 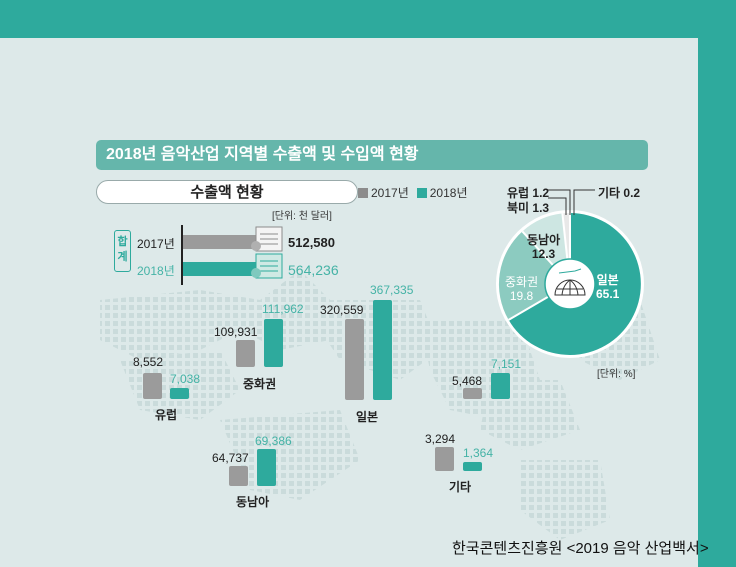 What do you see at coordinates (478, 453) in the screenshot?
I see `other-value-2018: 1,364` at bounding box center [478, 453].